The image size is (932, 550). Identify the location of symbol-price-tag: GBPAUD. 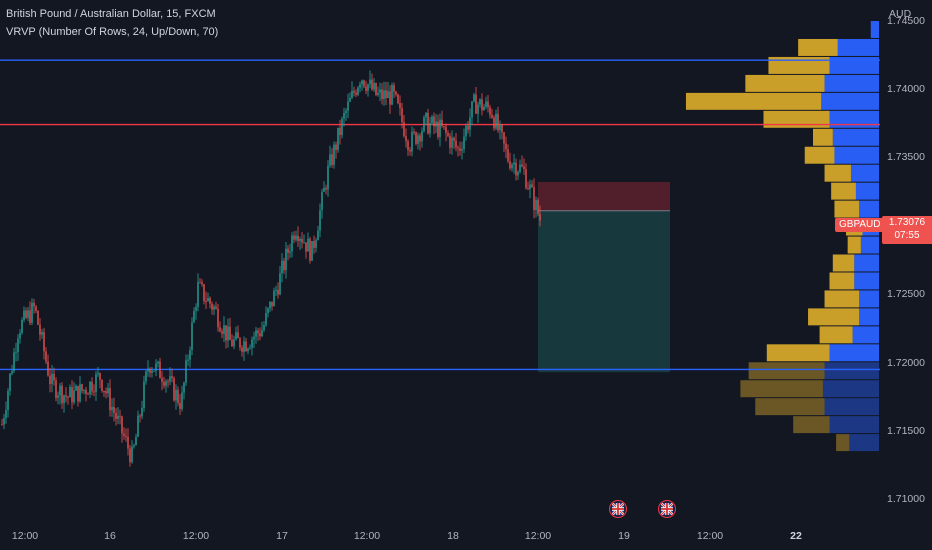
(860, 225).